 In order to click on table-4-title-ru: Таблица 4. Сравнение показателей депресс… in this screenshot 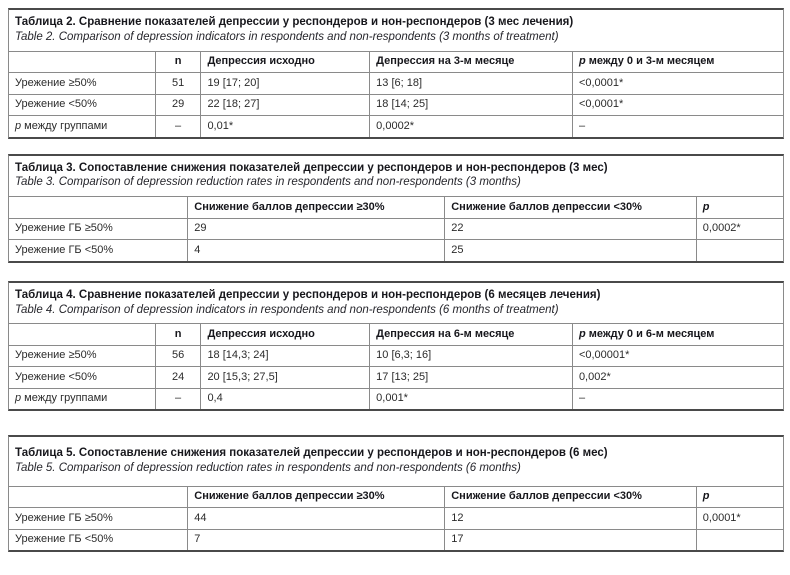, I will do `click(308, 294)`.